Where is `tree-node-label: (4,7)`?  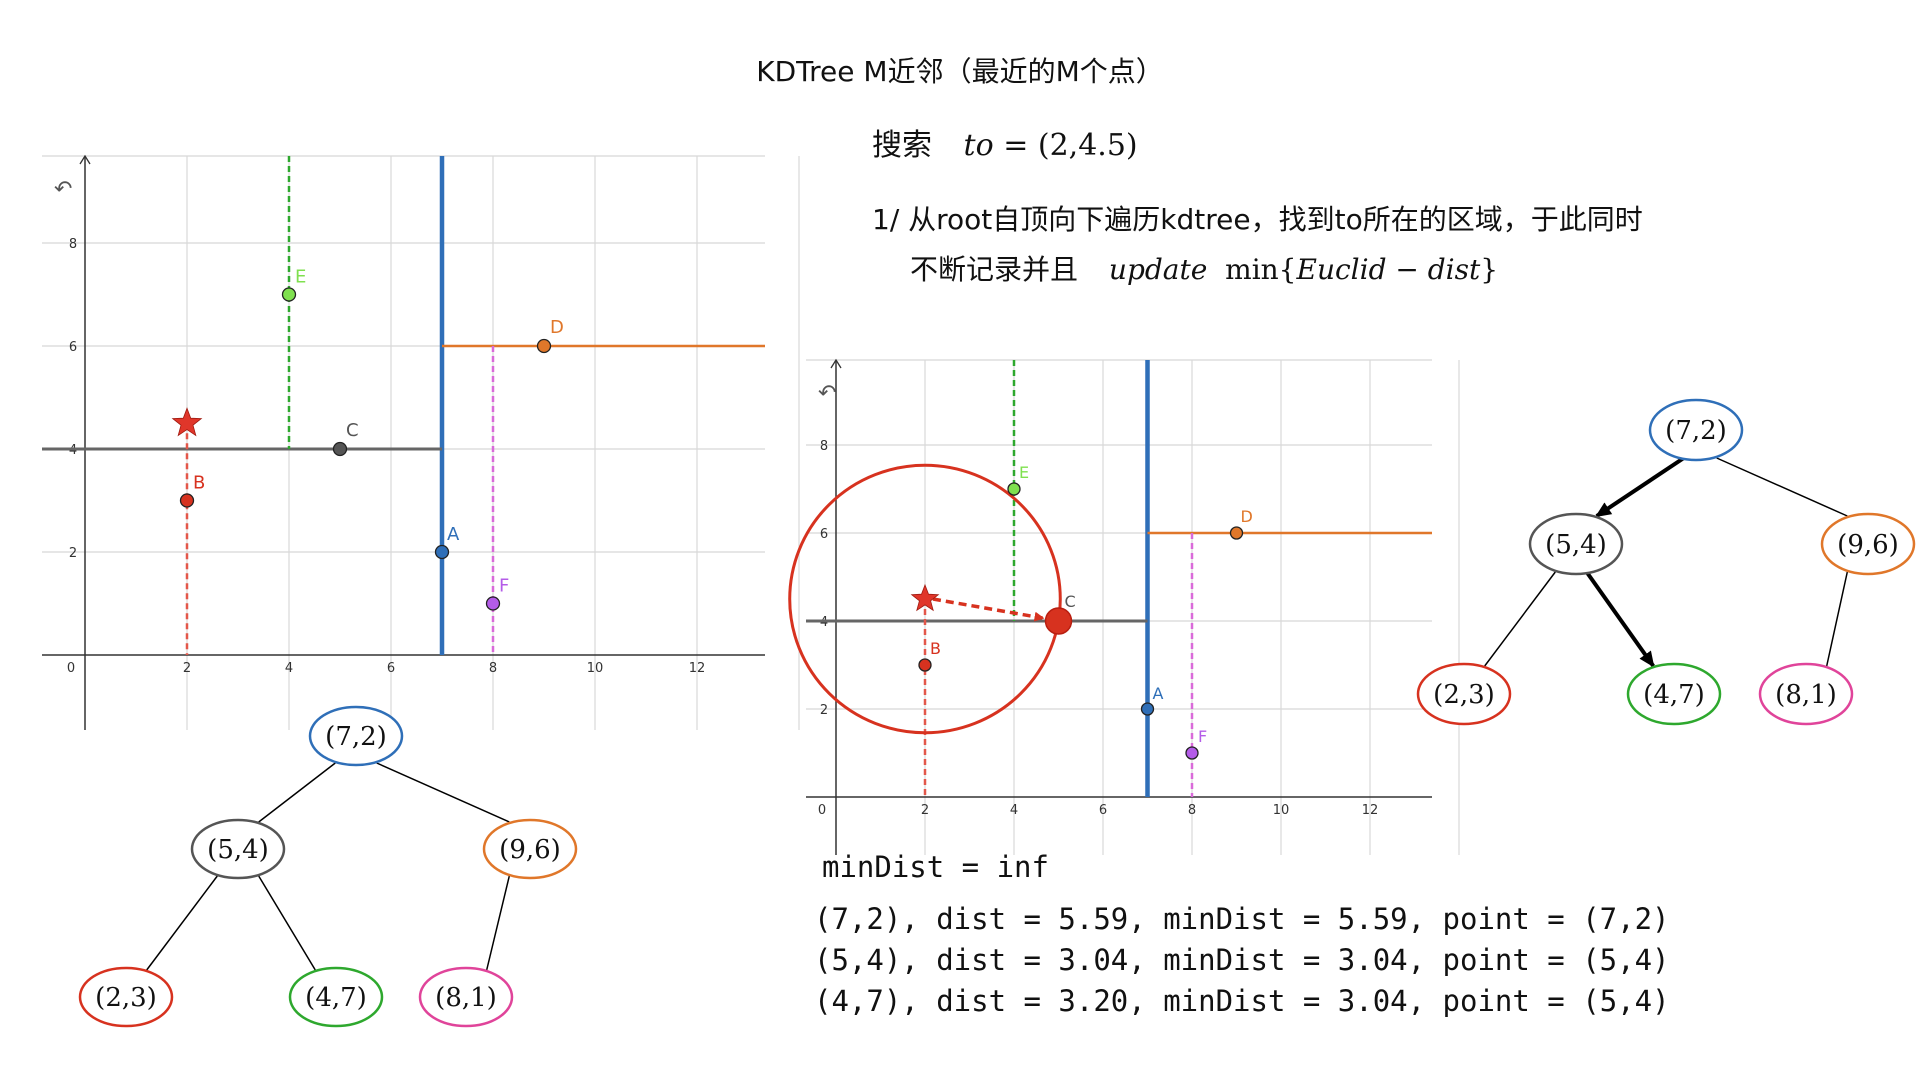 tree-node-label: (4,7) is located at coordinates (1674, 695).